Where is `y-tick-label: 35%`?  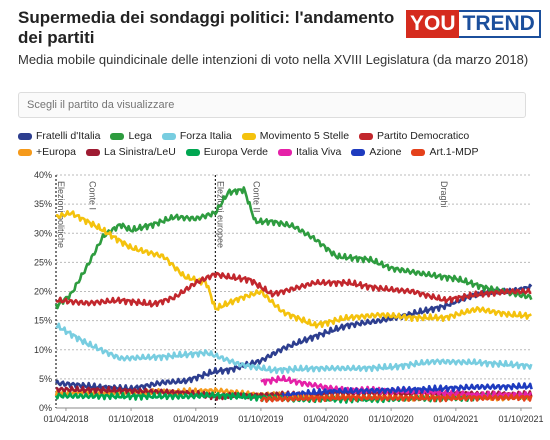
y-tick-label: 35% is located at coordinates (43, 204).